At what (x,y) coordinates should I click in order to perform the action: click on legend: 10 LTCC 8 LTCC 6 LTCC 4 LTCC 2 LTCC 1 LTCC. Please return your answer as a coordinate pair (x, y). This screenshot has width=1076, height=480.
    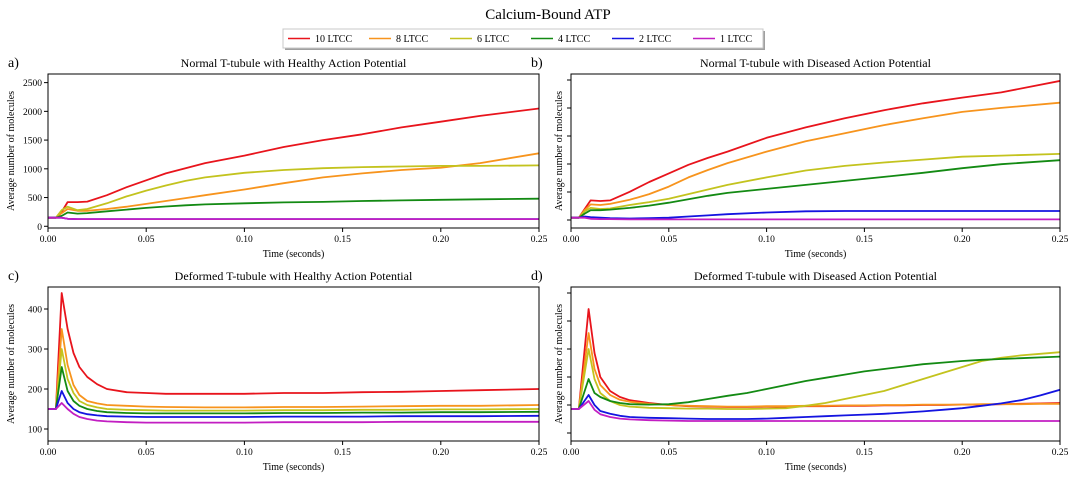
    Looking at the image, I should click on (523, 39).